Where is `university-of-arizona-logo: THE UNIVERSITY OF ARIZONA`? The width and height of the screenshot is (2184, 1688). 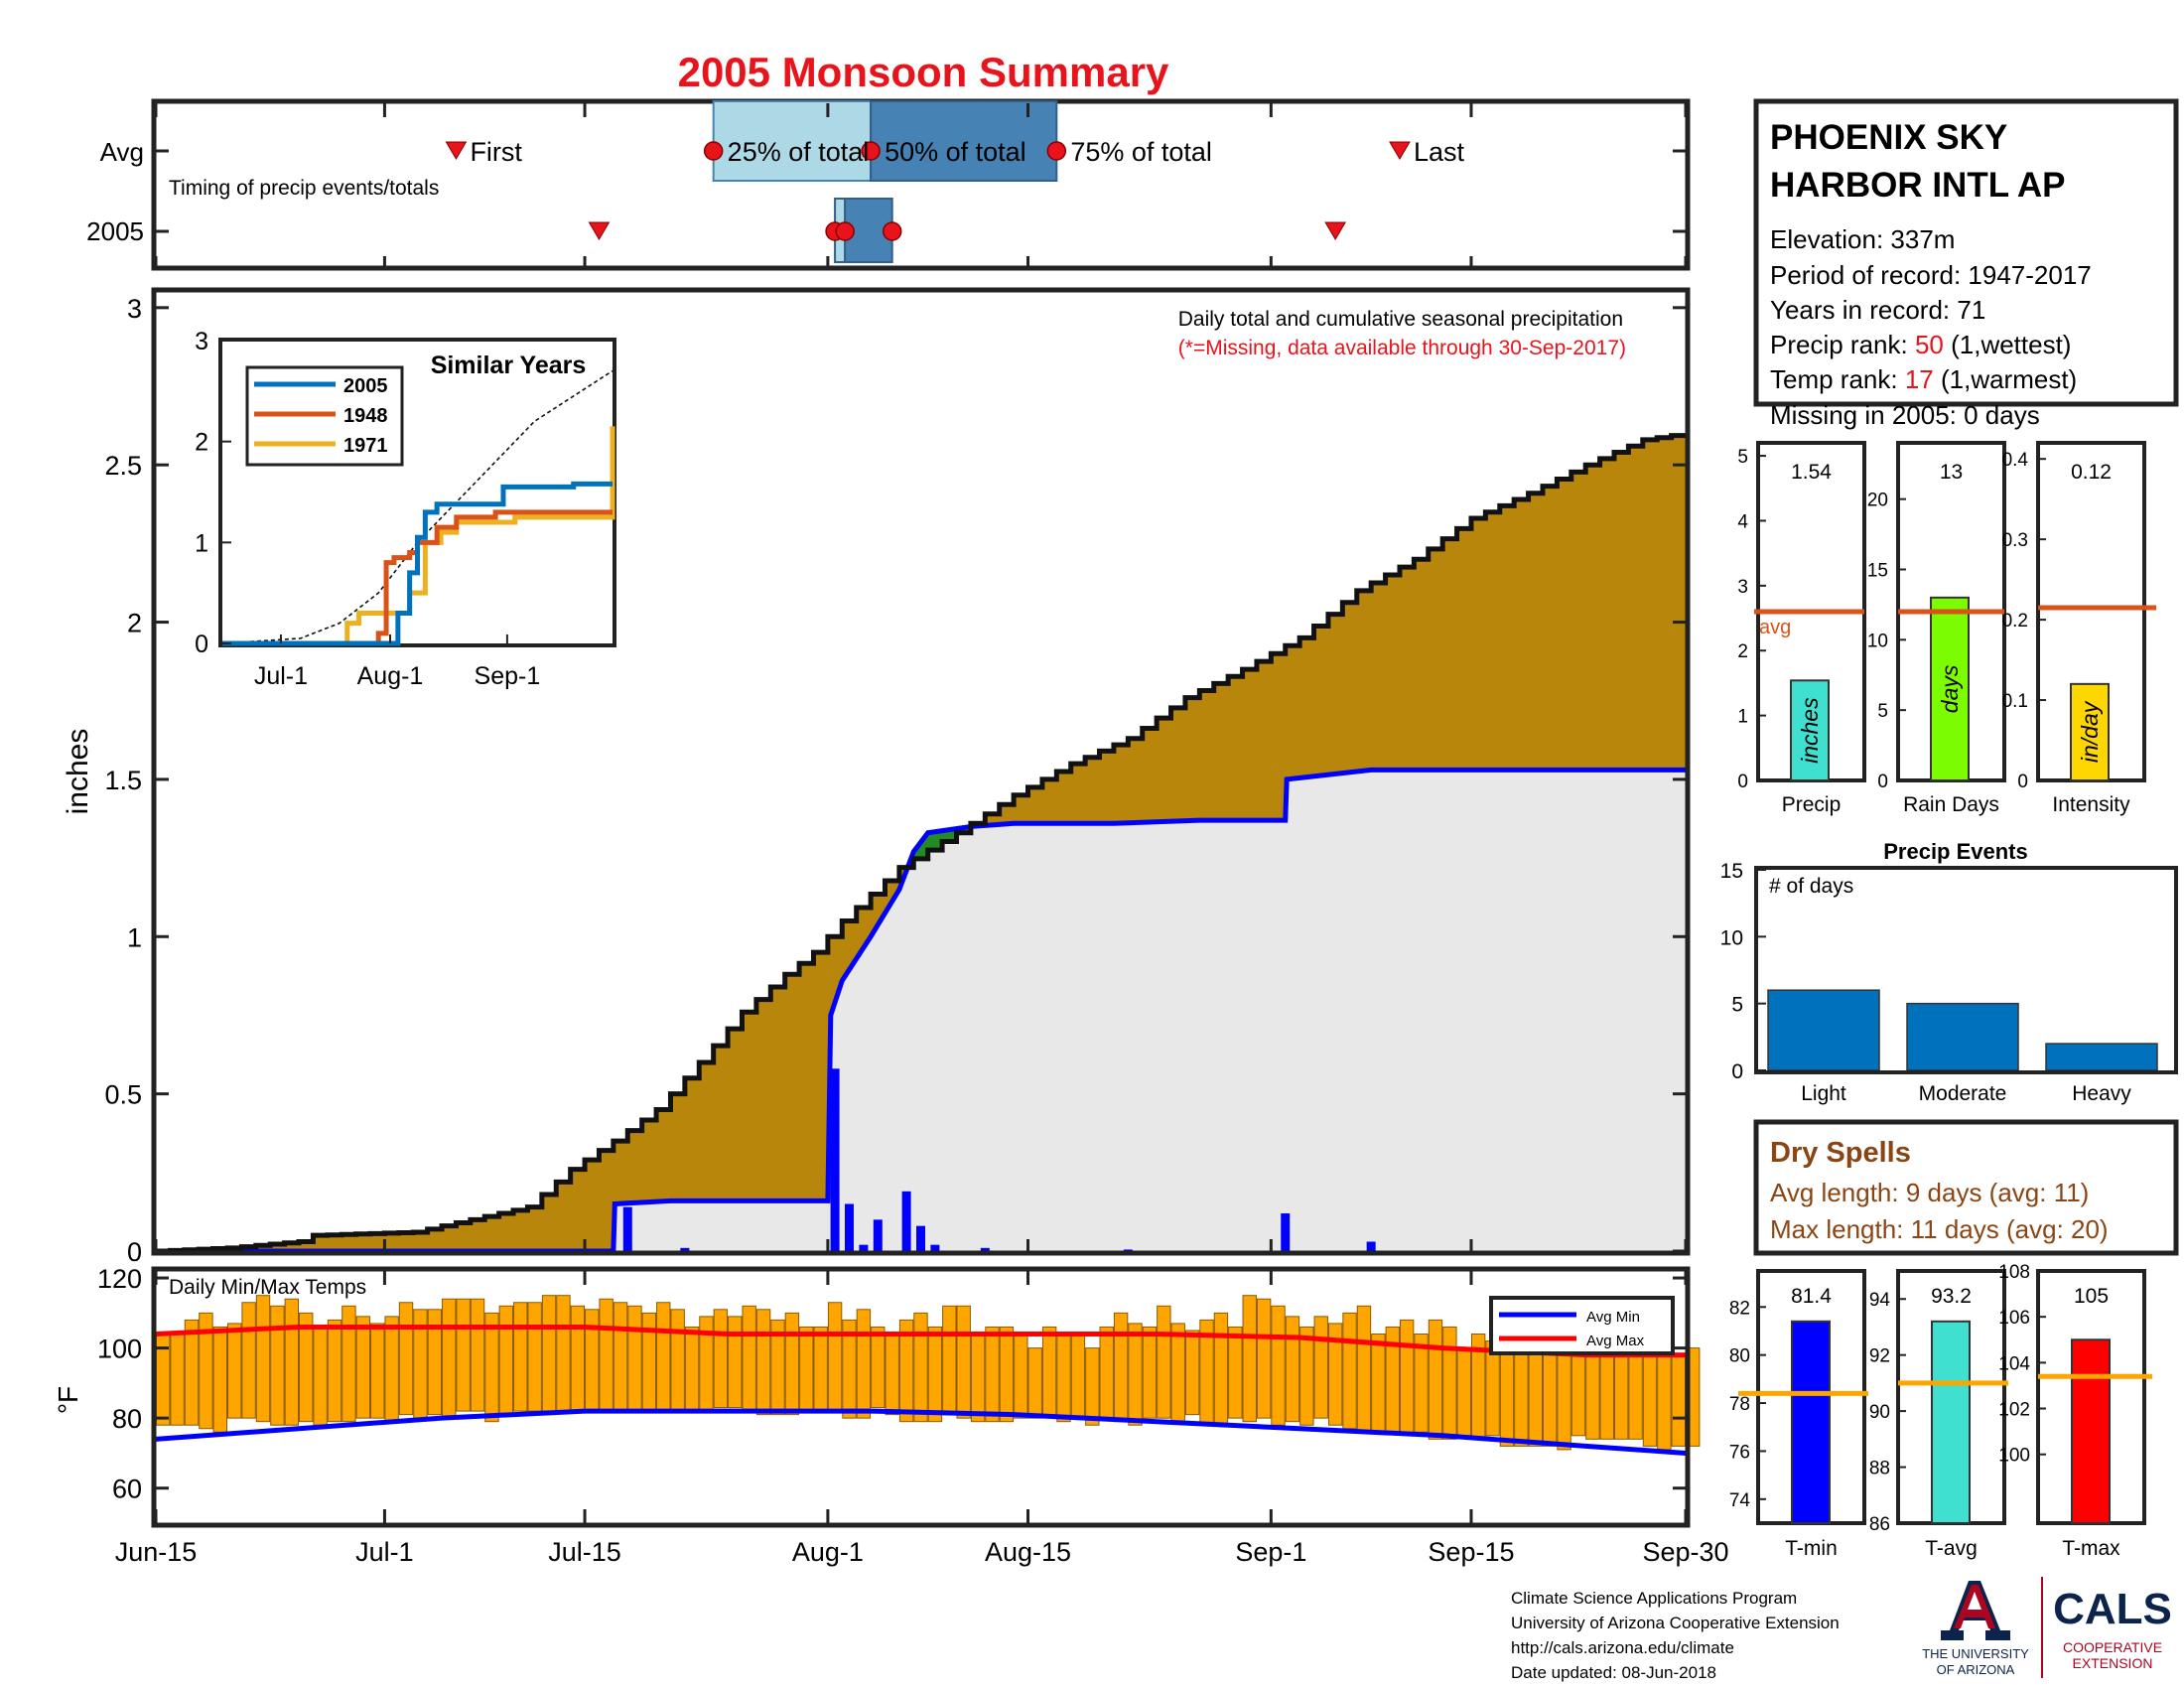 university-of-arizona-logo: THE UNIVERSITY OF ARIZONA is located at coordinates (1975, 1629).